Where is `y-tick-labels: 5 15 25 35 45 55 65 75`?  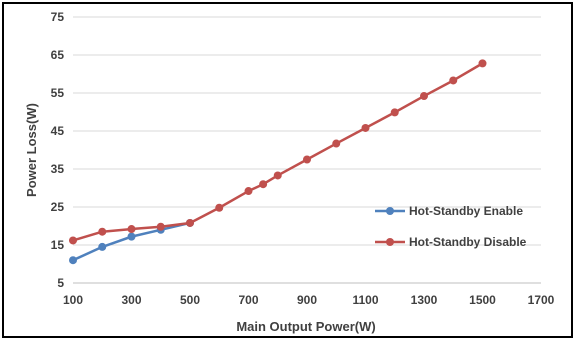
y-tick-labels: 5 15 25 35 45 55 65 75 is located at coordinates (58, 150).